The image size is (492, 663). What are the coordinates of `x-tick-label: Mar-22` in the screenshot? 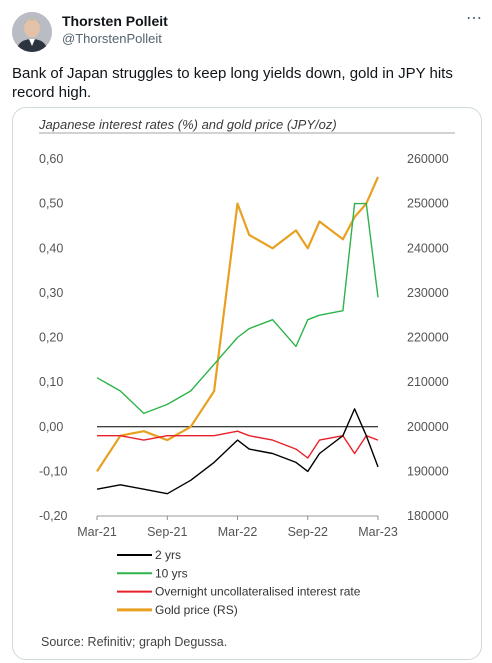 It's located at (238, 532).